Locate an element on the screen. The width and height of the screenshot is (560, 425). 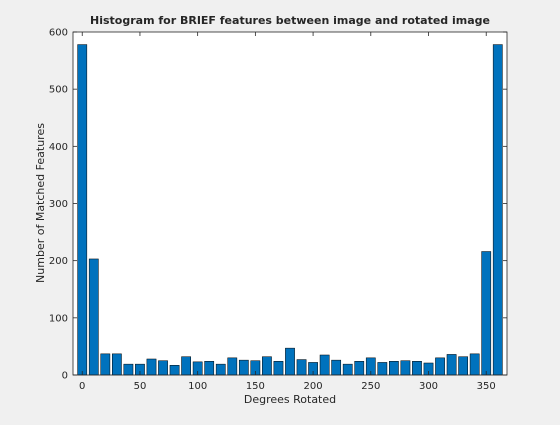
y-tick-label: 600 is located at coordinates (58, 33).